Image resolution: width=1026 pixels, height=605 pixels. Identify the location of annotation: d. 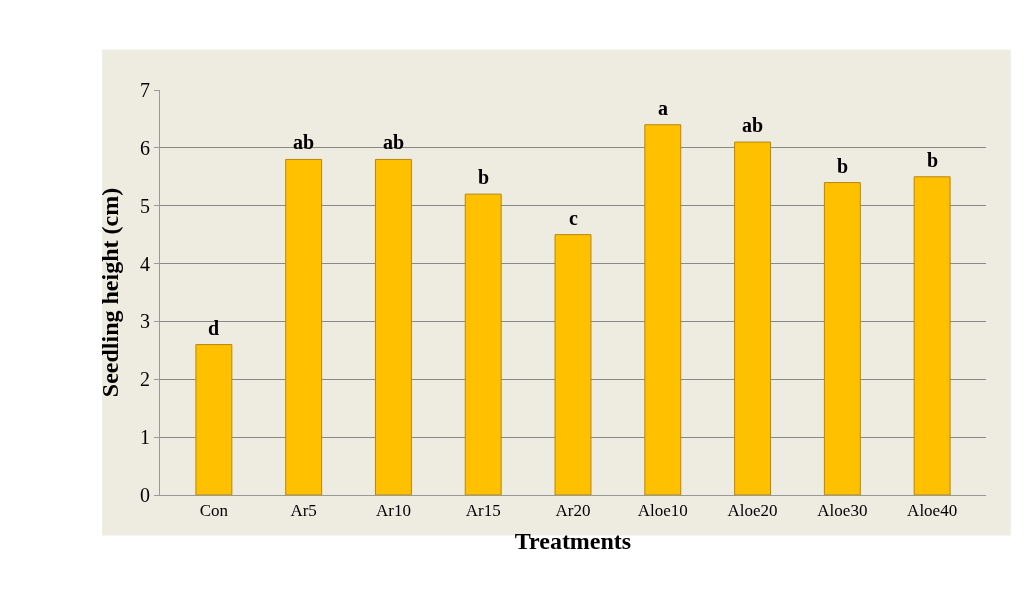
(214, 328).